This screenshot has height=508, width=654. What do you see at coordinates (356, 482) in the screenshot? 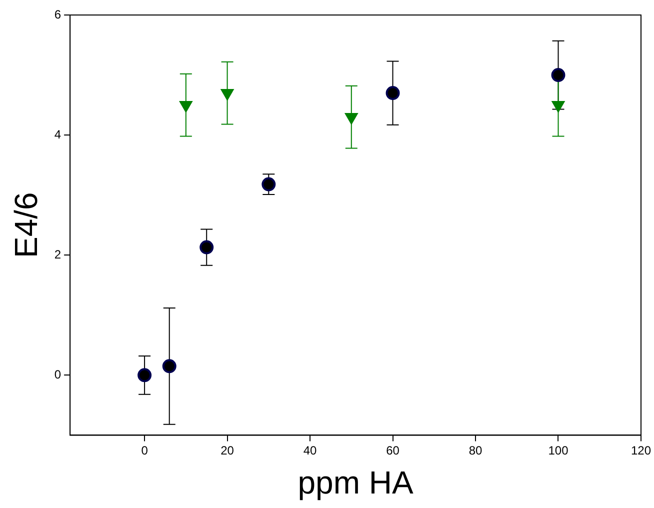
I see `x-axis-title: ppm HA` at bounding box center [356, 482].